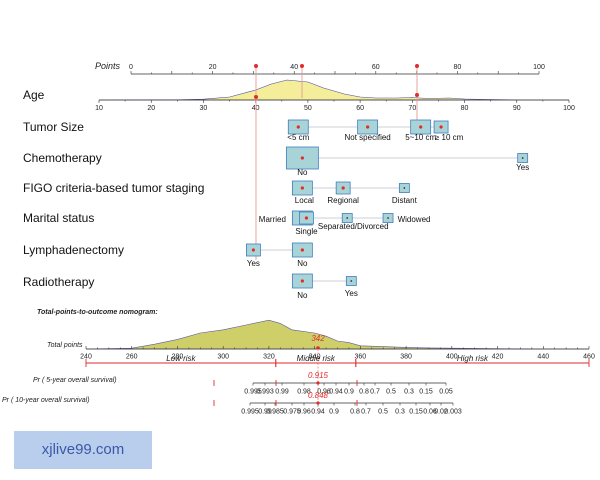 This screenshot has width=600, height=480. I want to click on level-label: Separated/Divorced, so click(353, 226).